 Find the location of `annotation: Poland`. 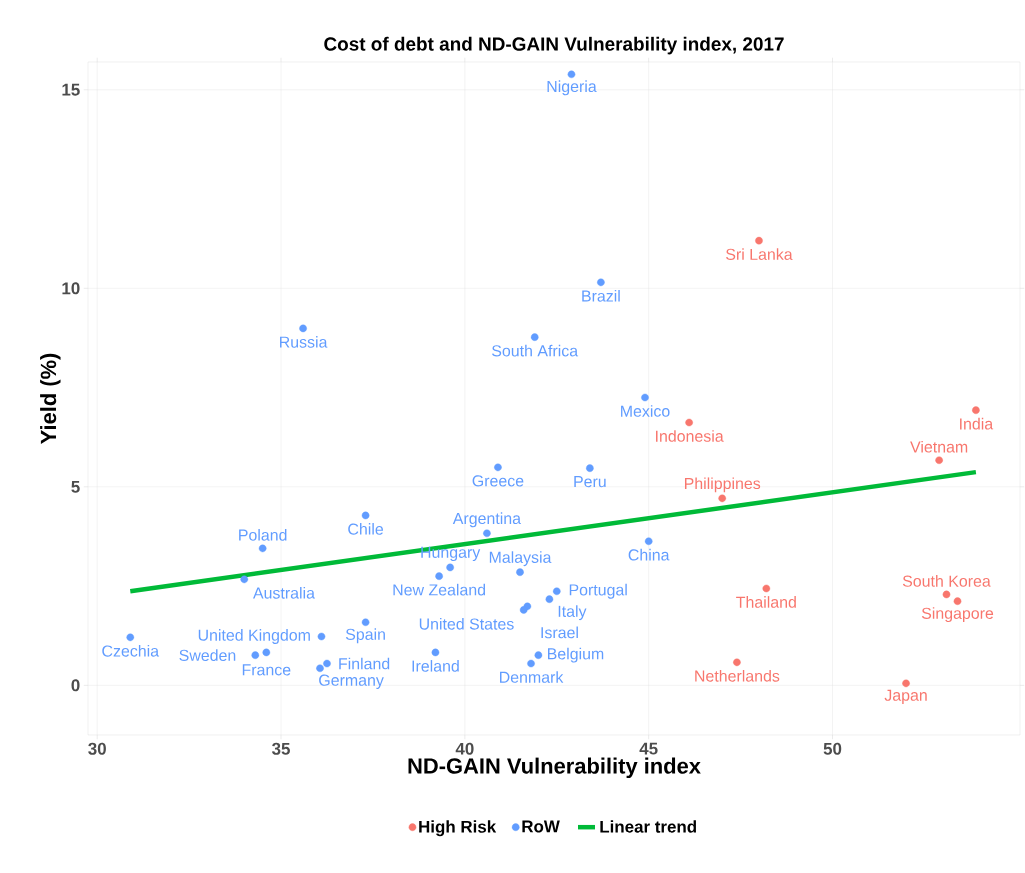

annotation: Poland is located at coordinates (263, 535).